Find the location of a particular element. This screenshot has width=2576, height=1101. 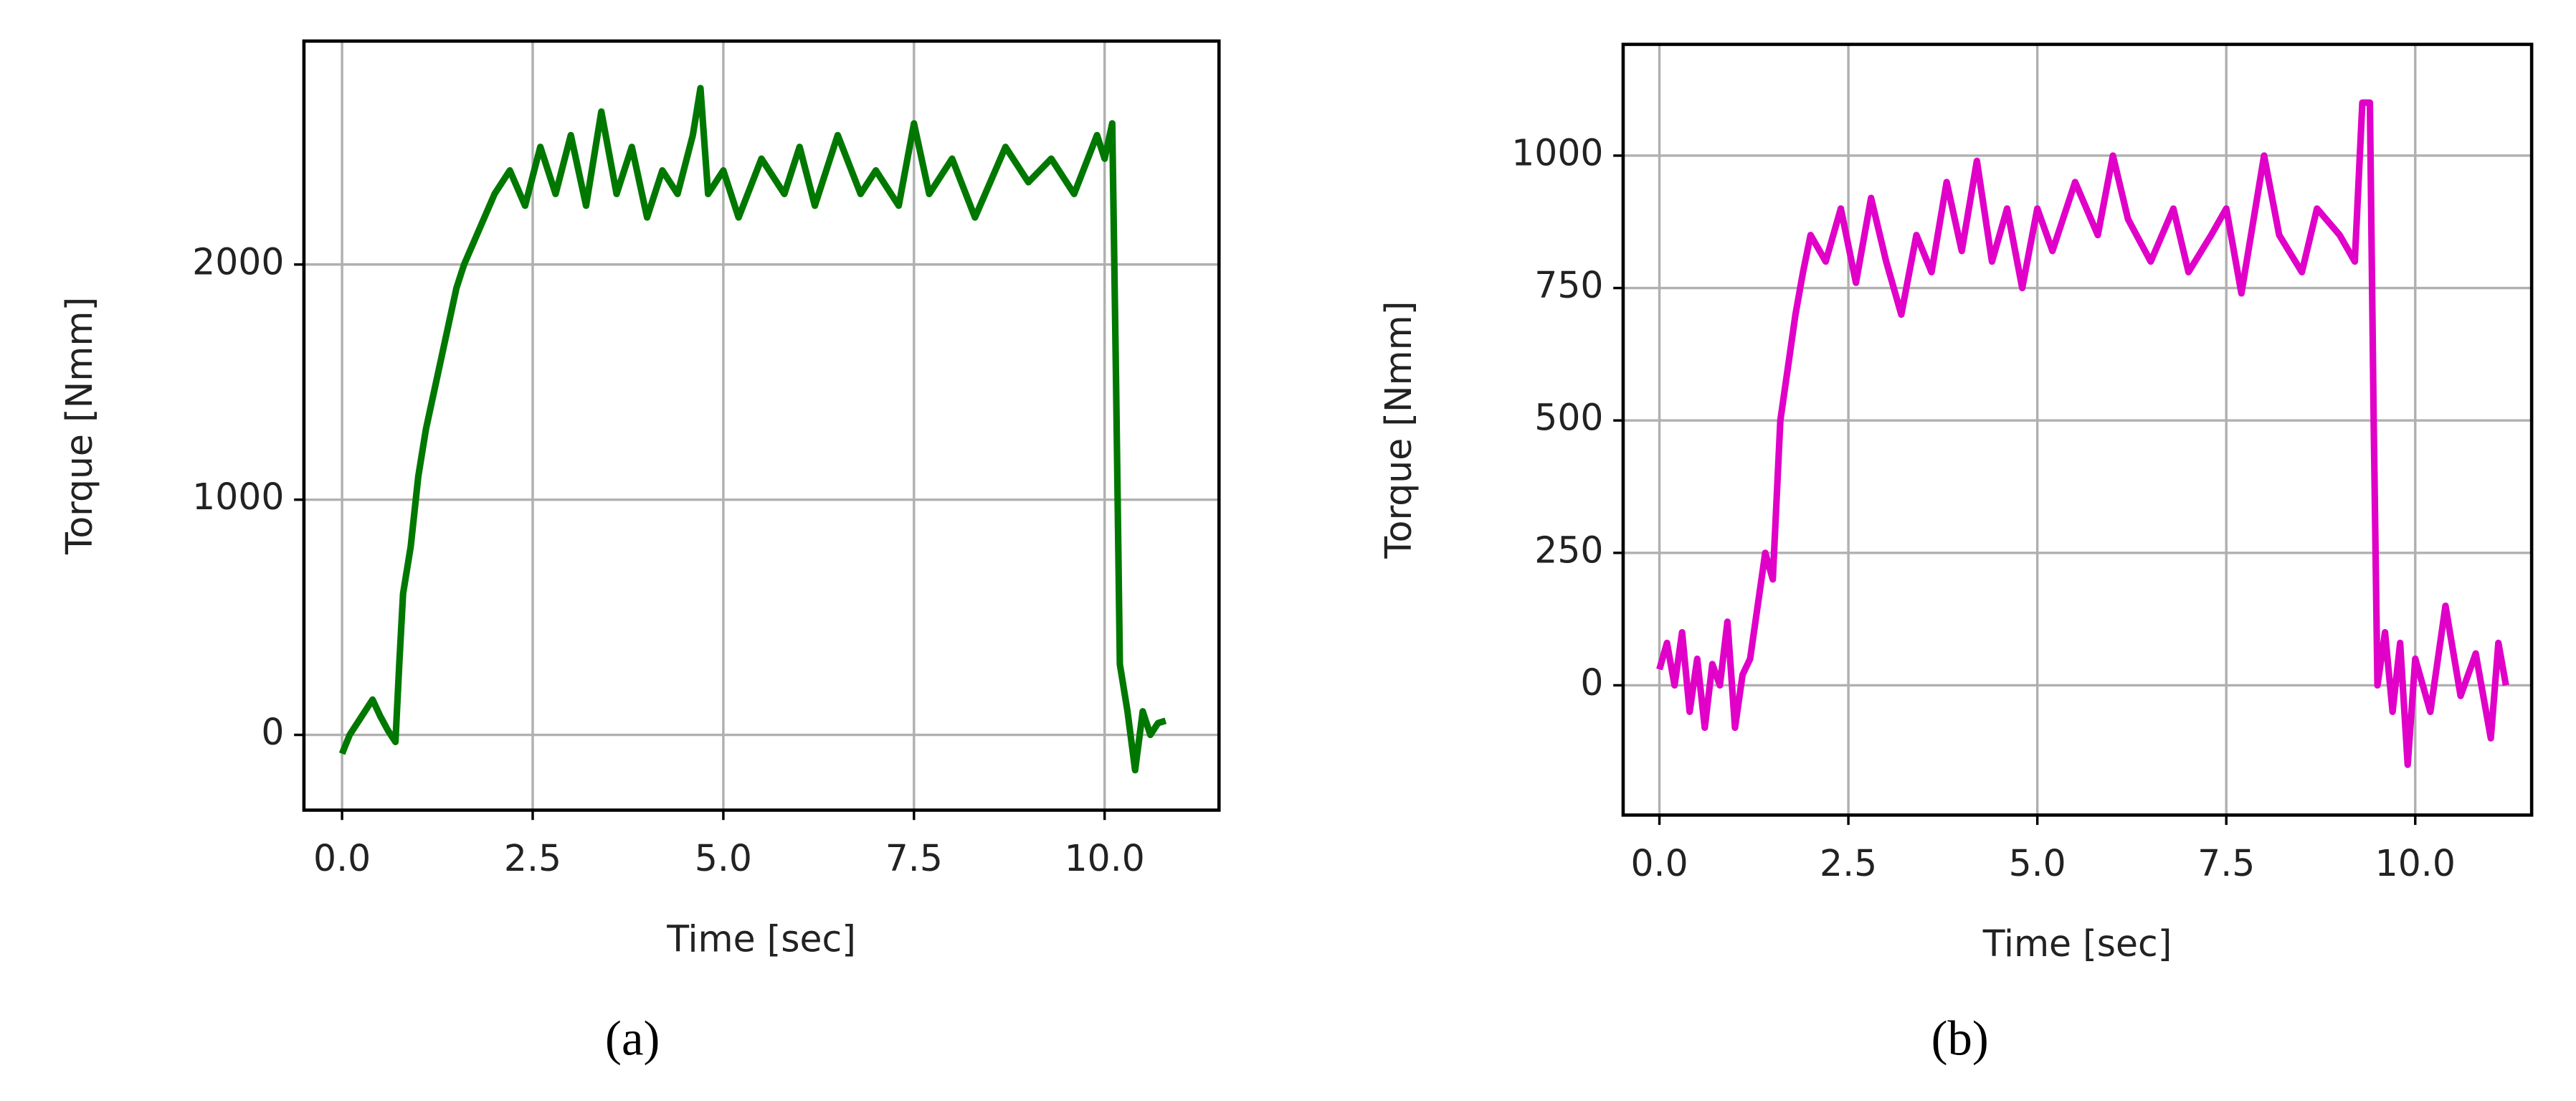

caption: (a) is located at coordinates (632, 1038).